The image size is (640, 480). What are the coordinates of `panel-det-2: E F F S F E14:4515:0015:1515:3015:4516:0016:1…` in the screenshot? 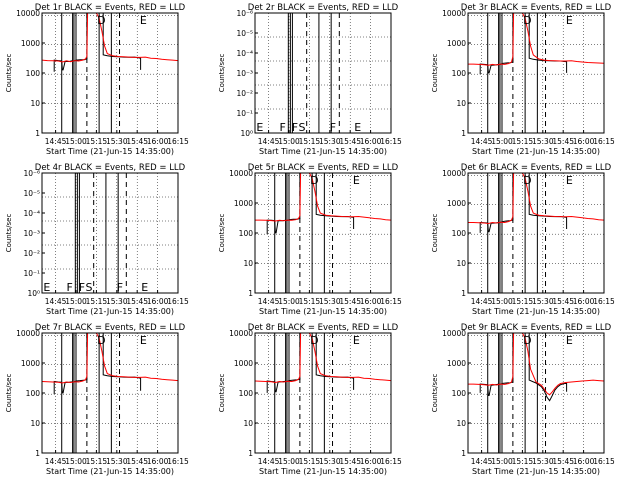 It's located at (310, 79).